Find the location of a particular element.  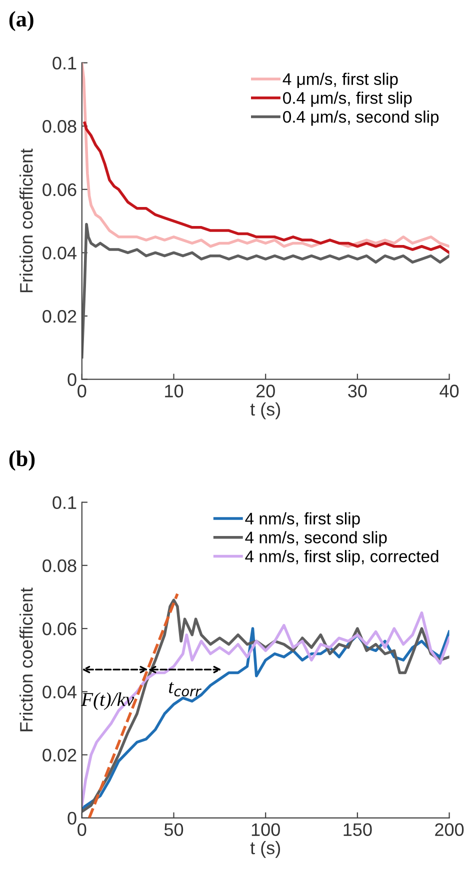

legend-label: 4 nm/s, first slip, corrected is located at coordinates (341, 558).